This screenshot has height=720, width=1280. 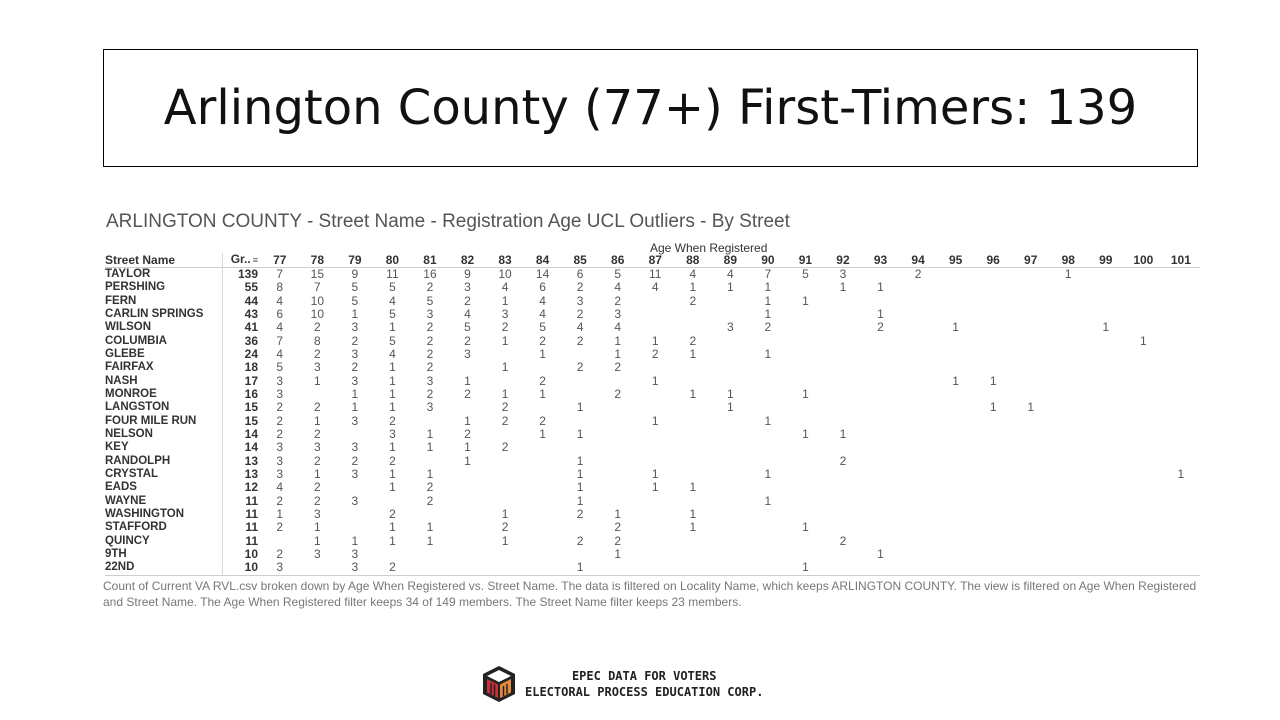 I want to click on table-row: EADS 12 4 2 1 2 1 1 1, so click(x=652, y=488).